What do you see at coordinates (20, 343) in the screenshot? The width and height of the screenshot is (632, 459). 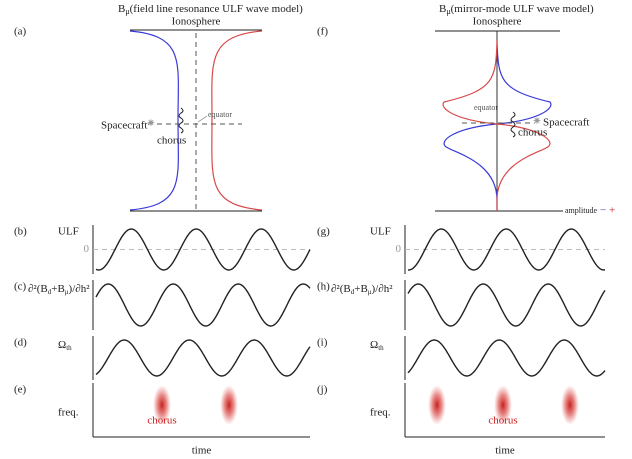 I see `panel-label: (d)` at bounding box center [20, 343].